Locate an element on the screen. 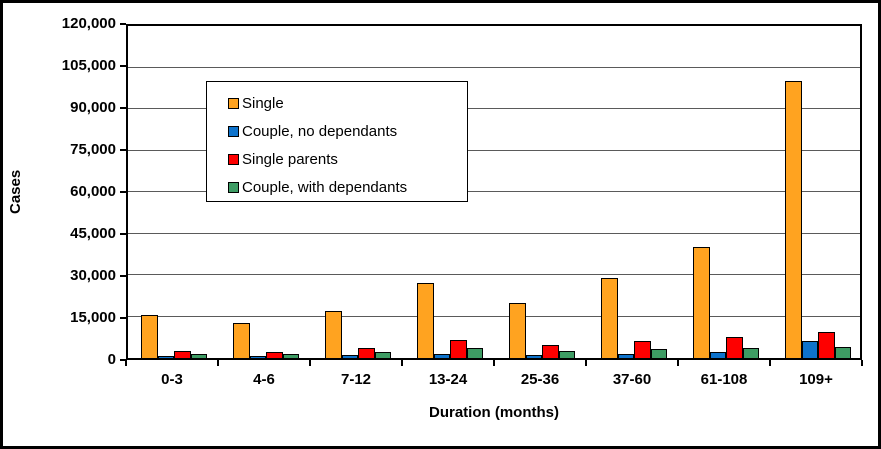  y-axis-tick-label: 30,000 is located at coordinates (93, 275).